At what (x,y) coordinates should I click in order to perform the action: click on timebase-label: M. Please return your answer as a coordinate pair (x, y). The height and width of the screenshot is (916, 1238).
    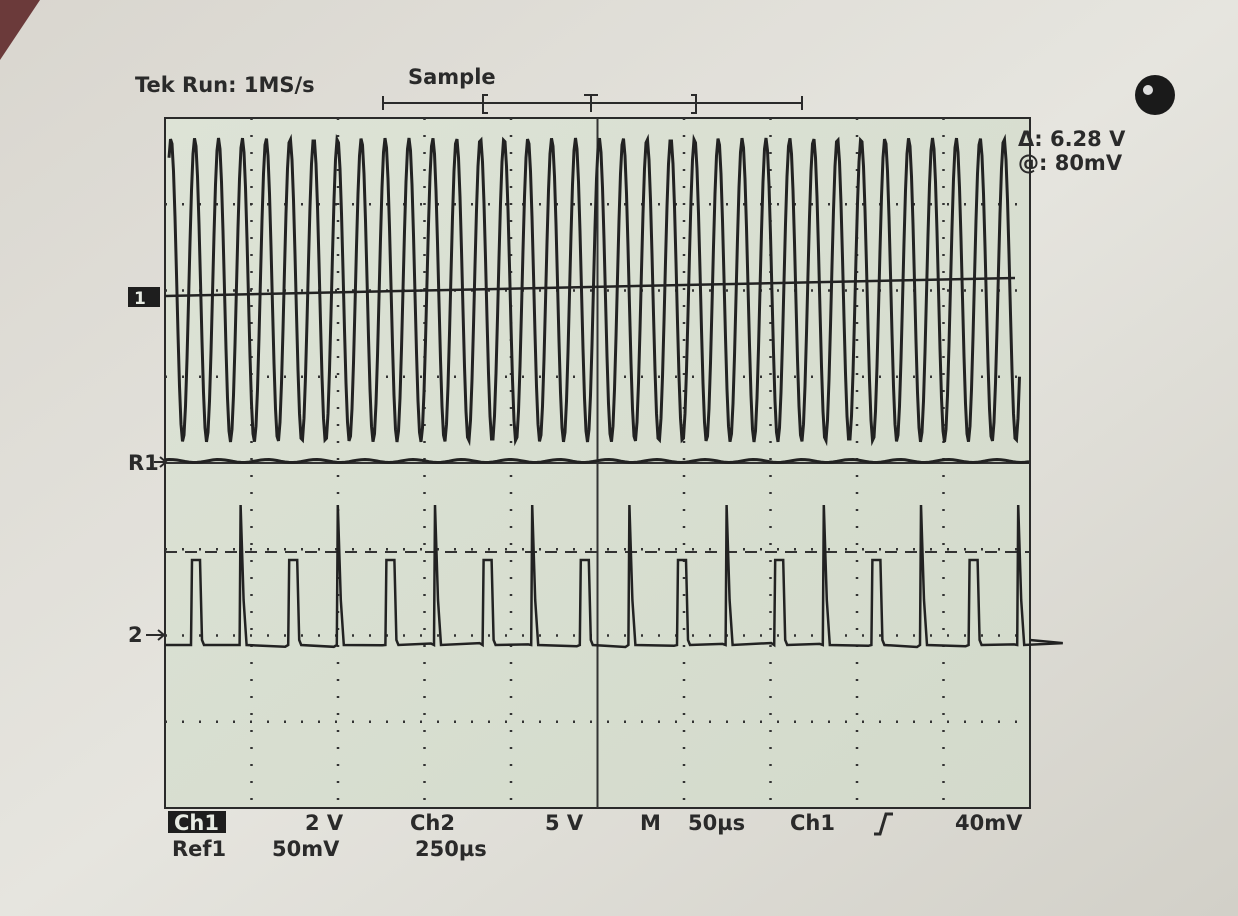
    Looking at the image, I should click on (650, 823).